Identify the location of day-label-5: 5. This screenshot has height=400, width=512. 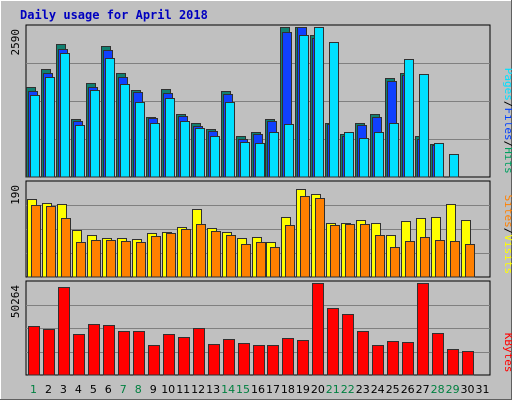
(93, 389).